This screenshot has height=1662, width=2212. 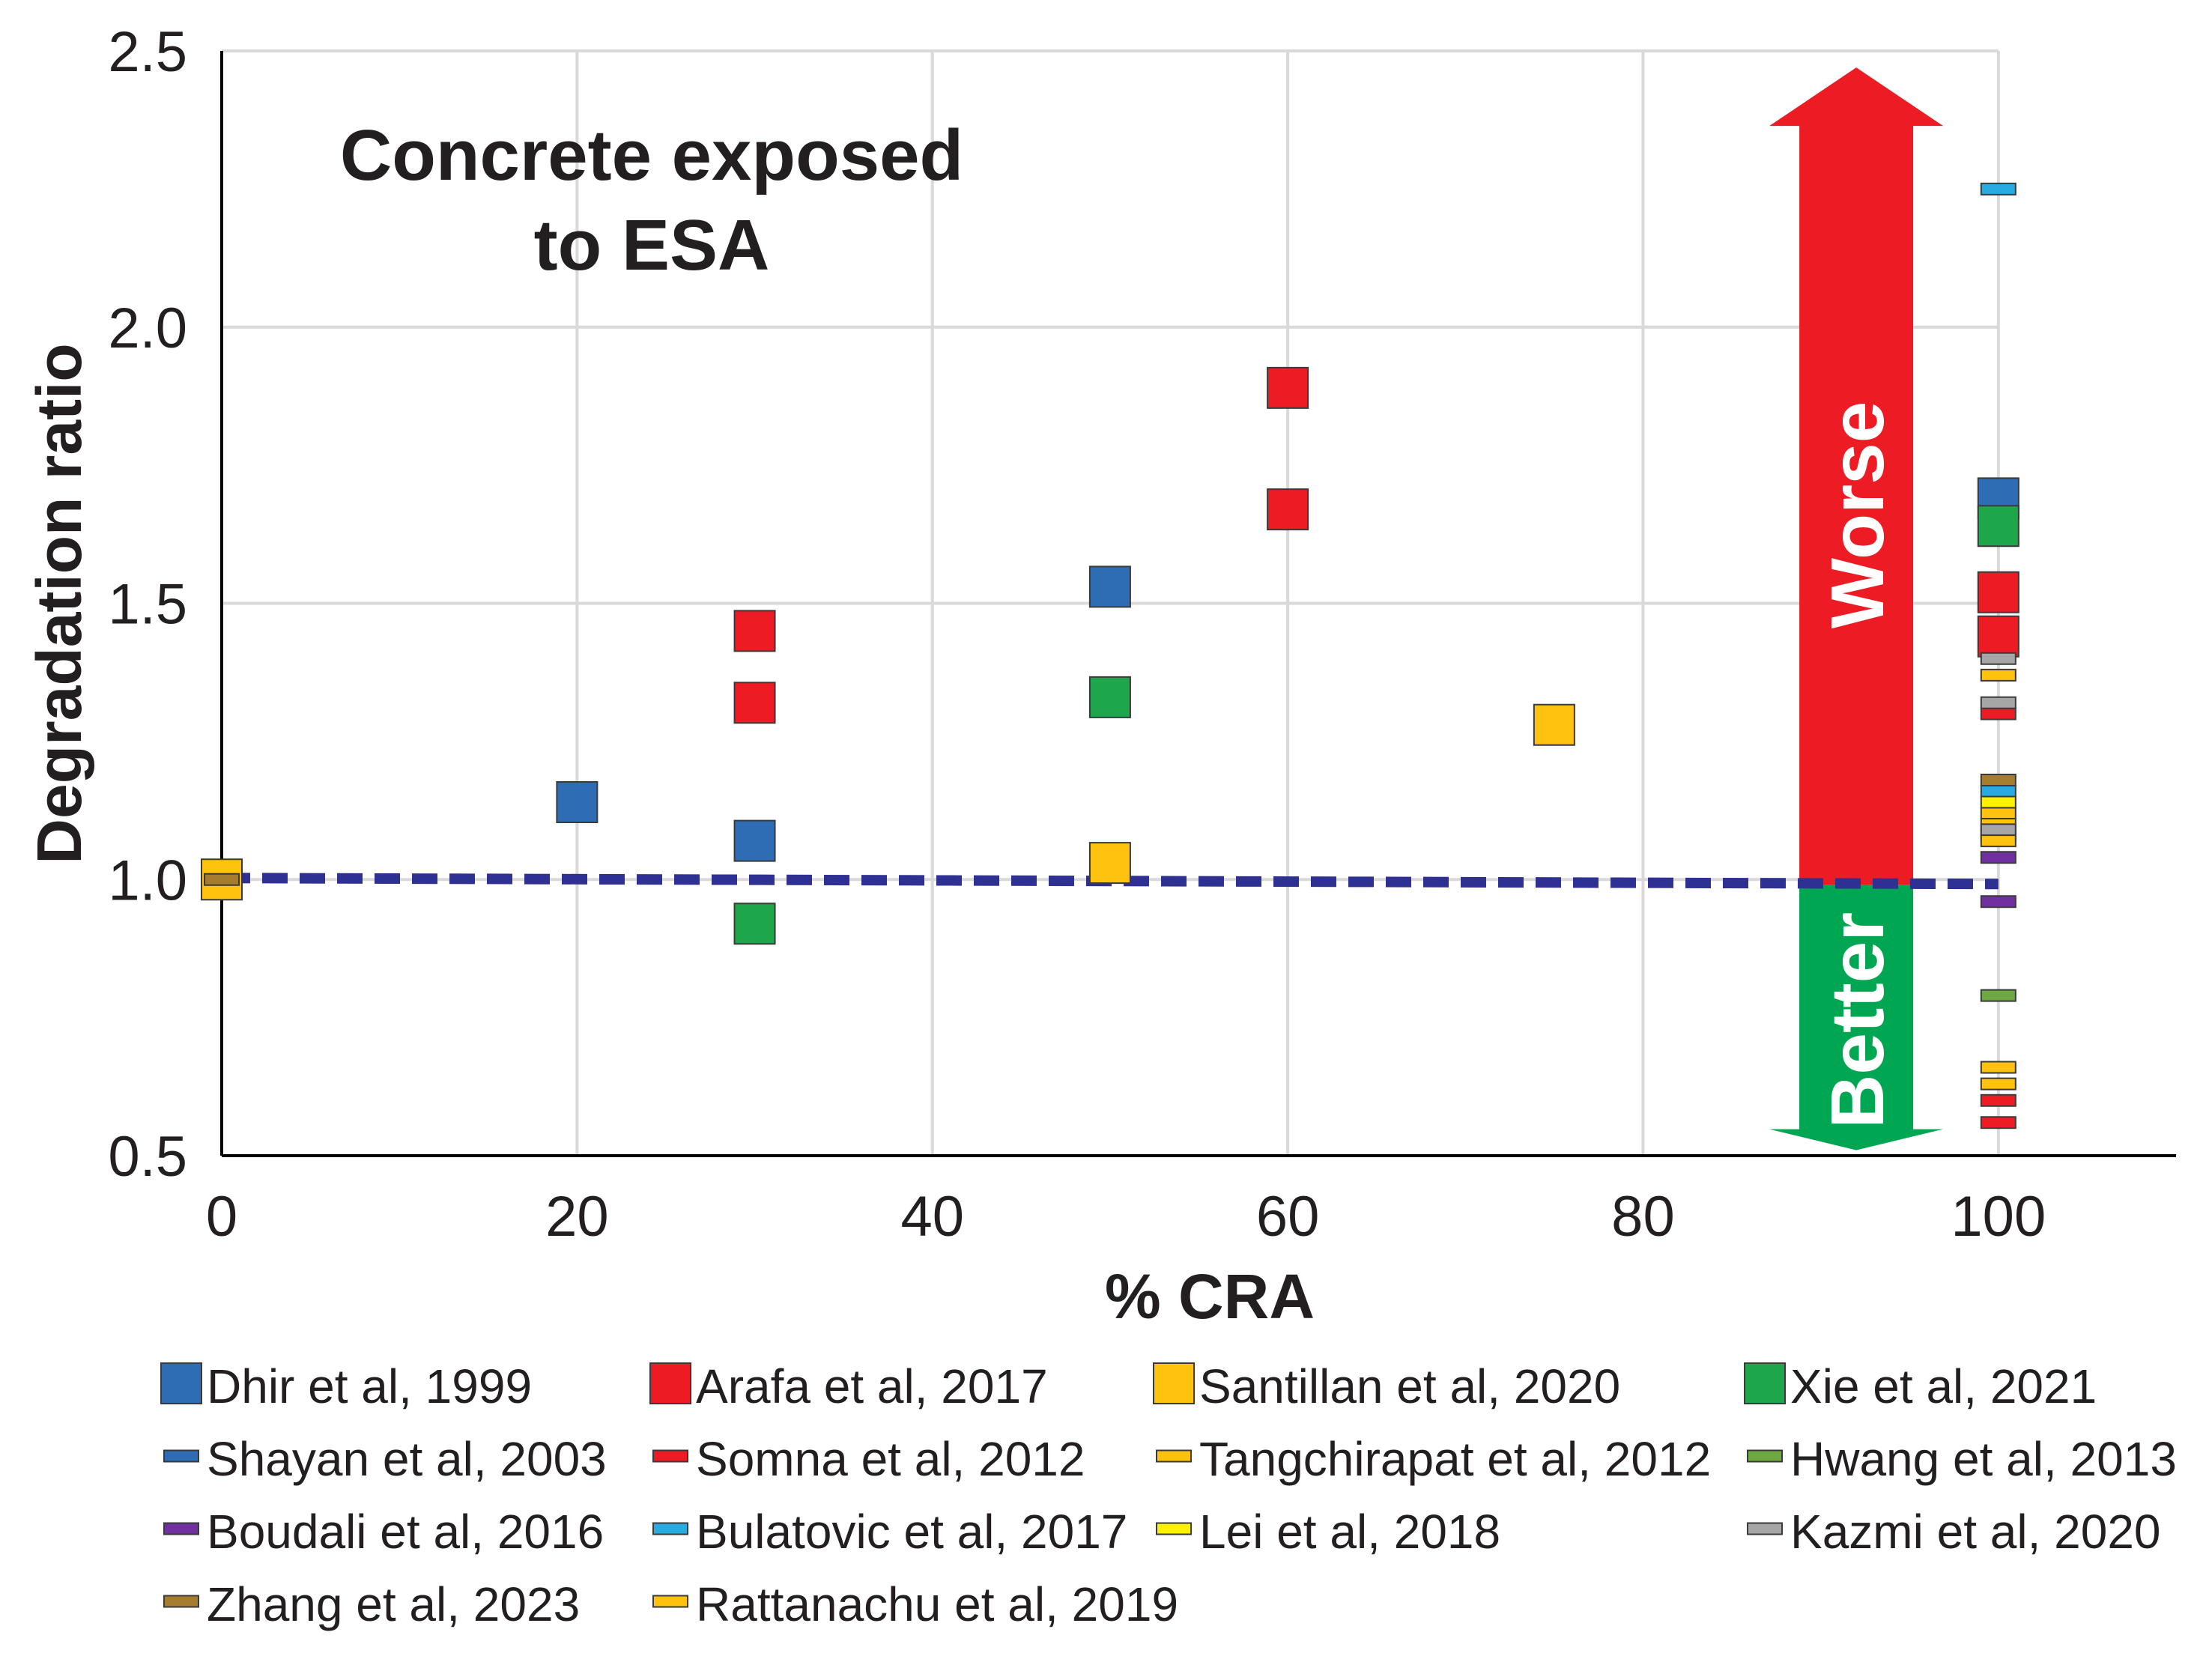 What do you see at coordinates (147, 1157) in the screenshot?
I see `y-tick-label: 0.5` at bounding box center [147, 1157].